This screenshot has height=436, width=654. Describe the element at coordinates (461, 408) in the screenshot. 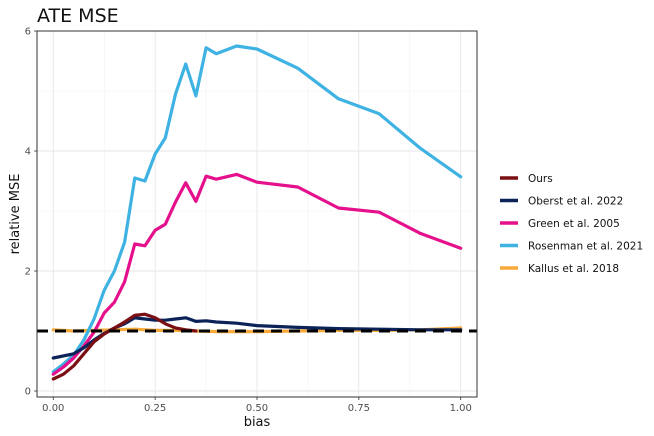

I see `x-tick-label: 1.00` at that location.